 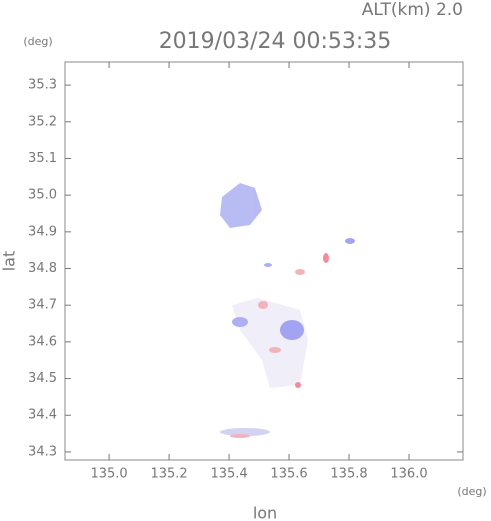 I want to click on y-tick-label: 34.5, so click(x=42, y=378).